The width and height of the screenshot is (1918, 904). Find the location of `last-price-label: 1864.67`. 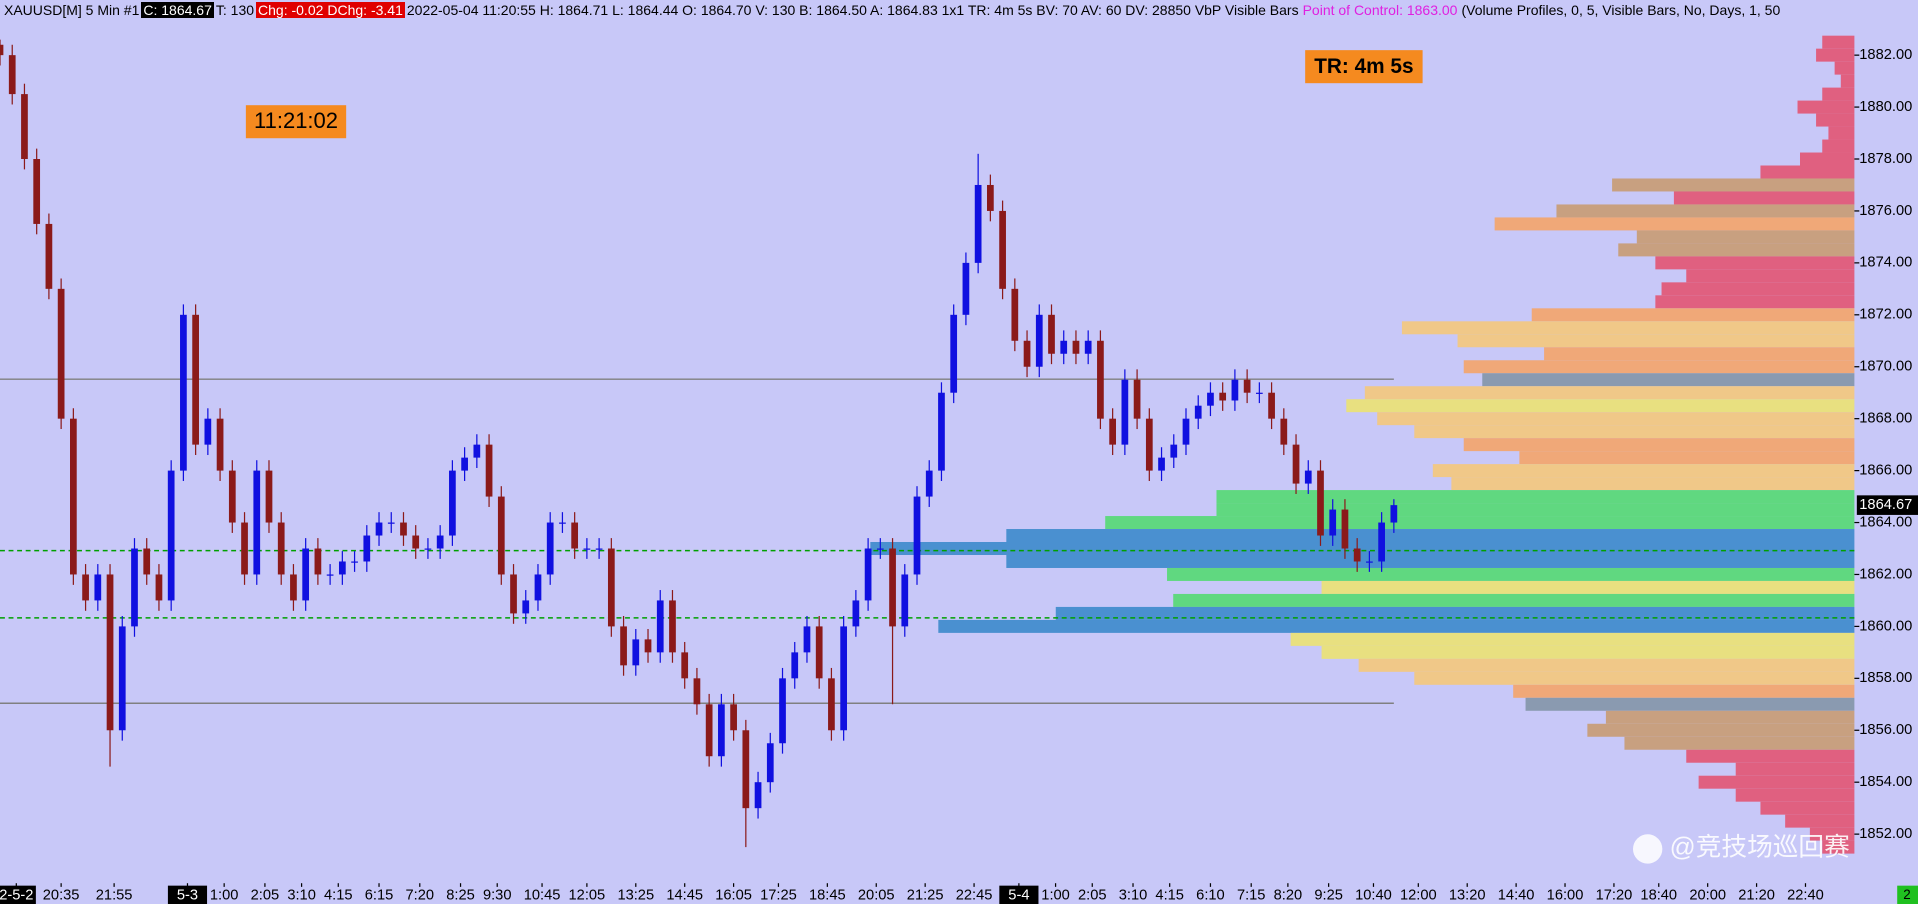

last-price-label: 1864.67 is located at coordinates (1885, 505).